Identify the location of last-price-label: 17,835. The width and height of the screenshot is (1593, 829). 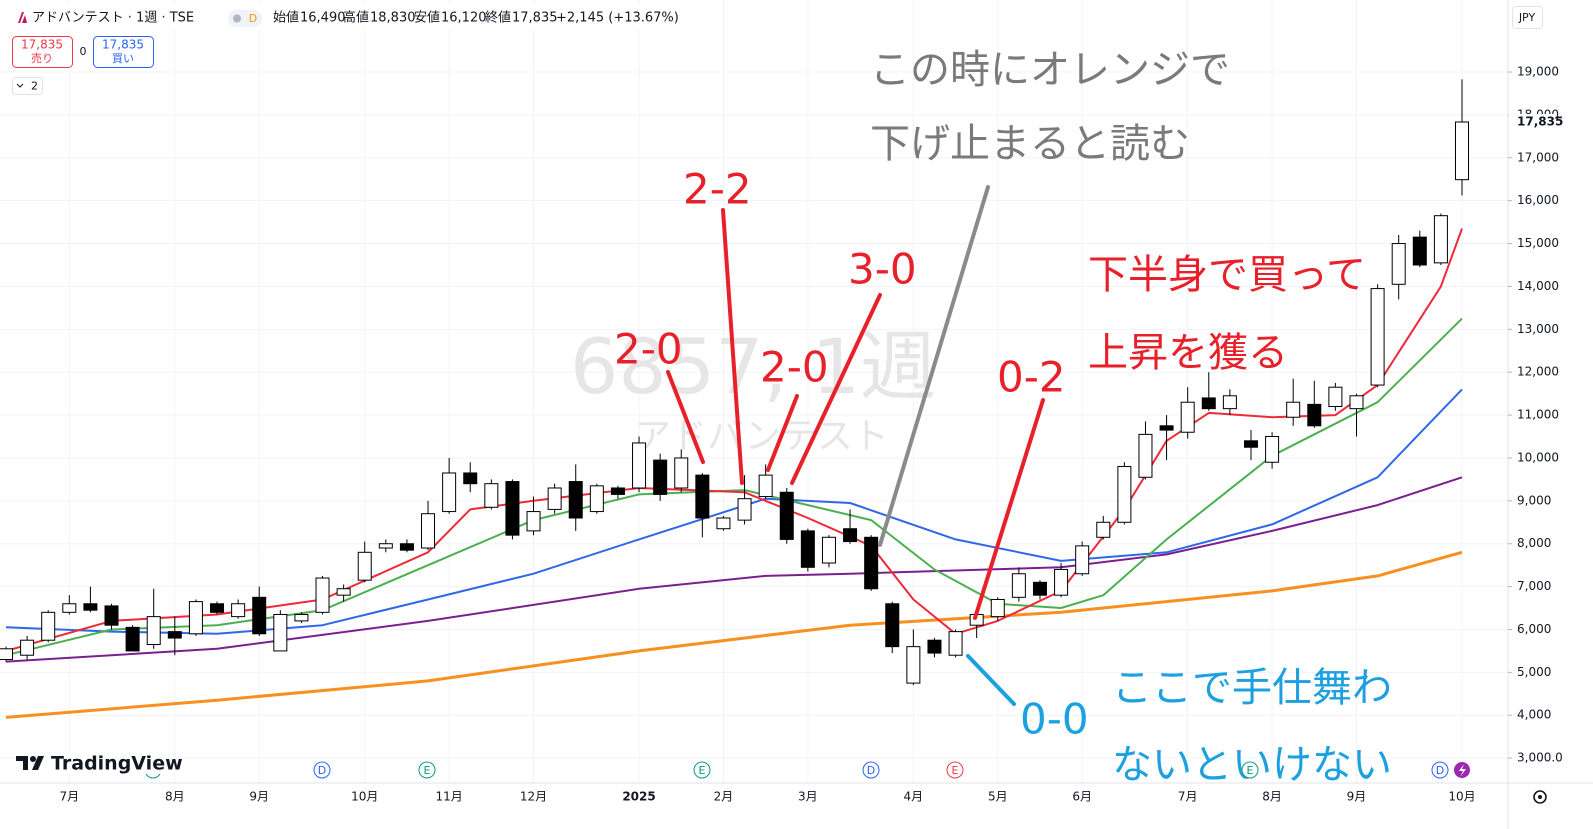
(1540, 121).